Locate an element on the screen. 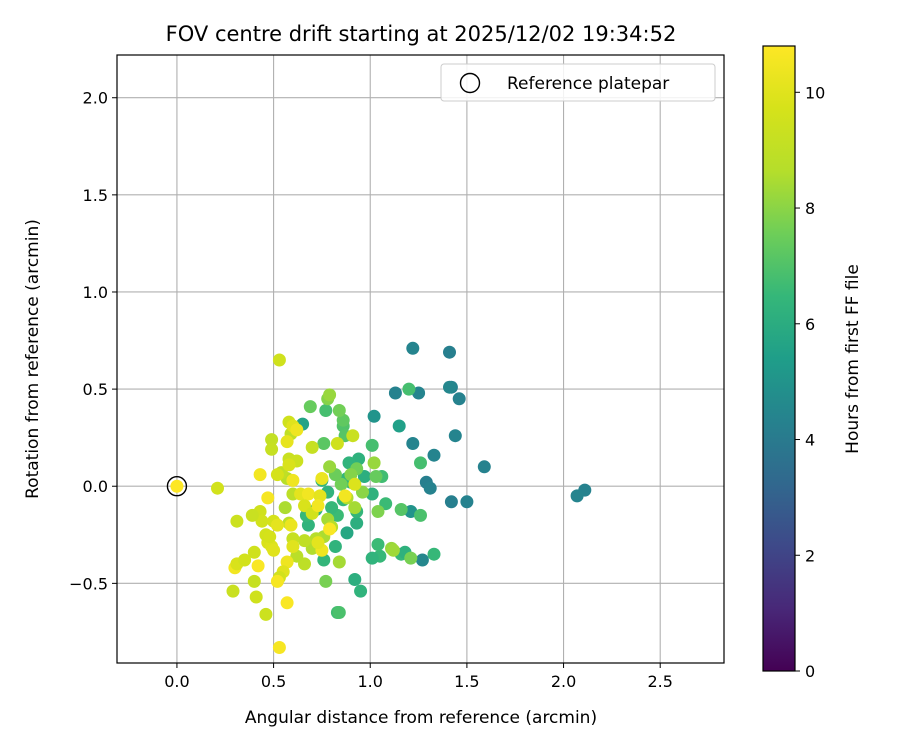 This screenshot has width=900, height=750. reference-point is located at coordinates (177, 486).